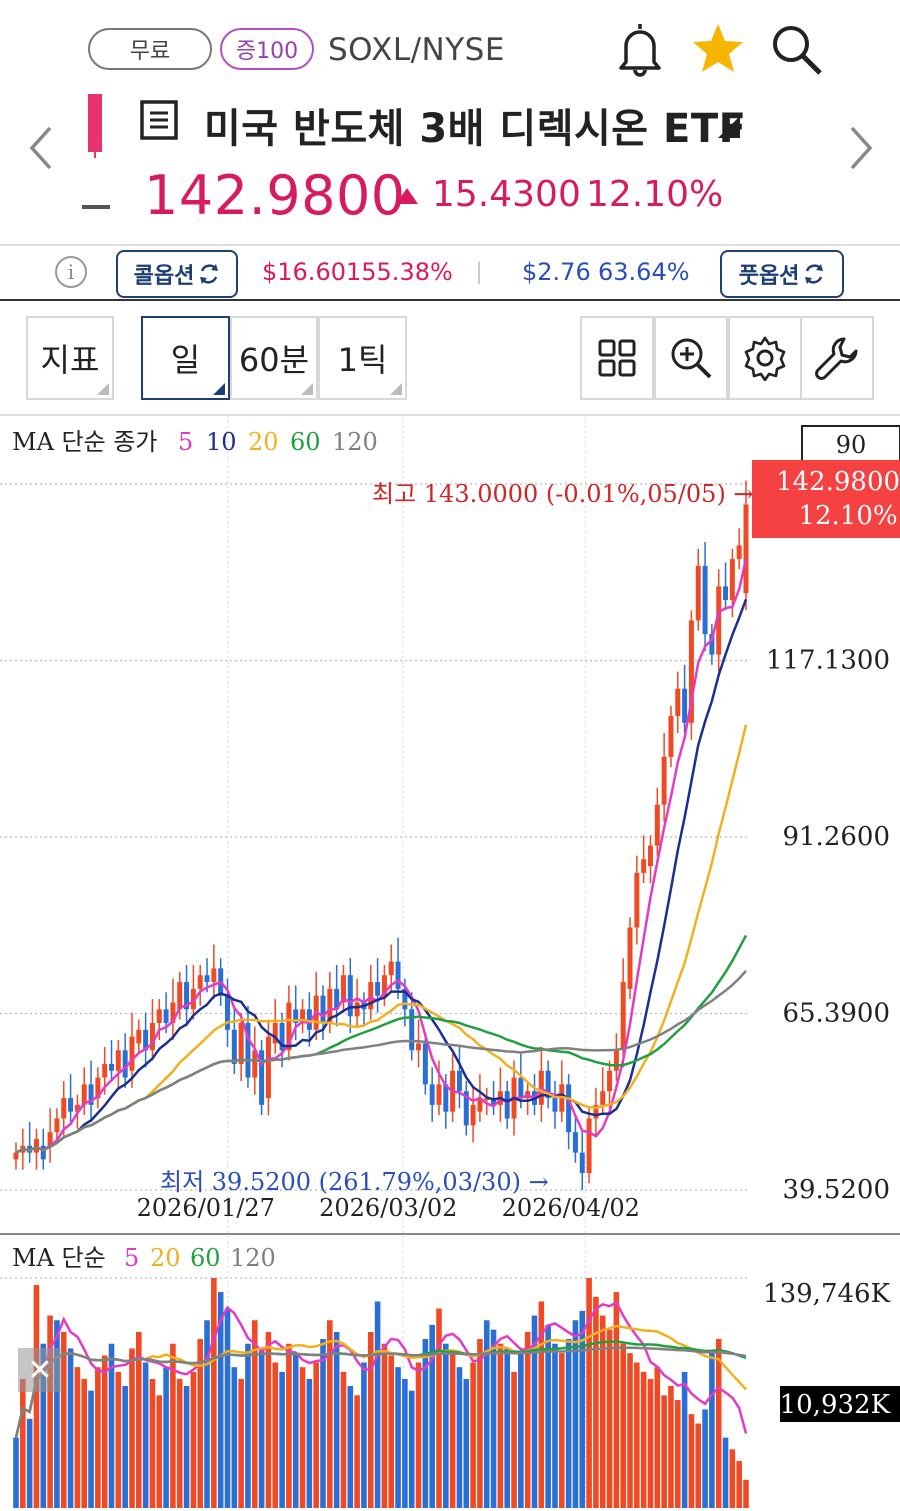 Image resolution: width=900 pixels, height=1511 pixels. Describe the element at coordinates (185, 358) in the screenshot. I see `period-day-button: 일` at that location.